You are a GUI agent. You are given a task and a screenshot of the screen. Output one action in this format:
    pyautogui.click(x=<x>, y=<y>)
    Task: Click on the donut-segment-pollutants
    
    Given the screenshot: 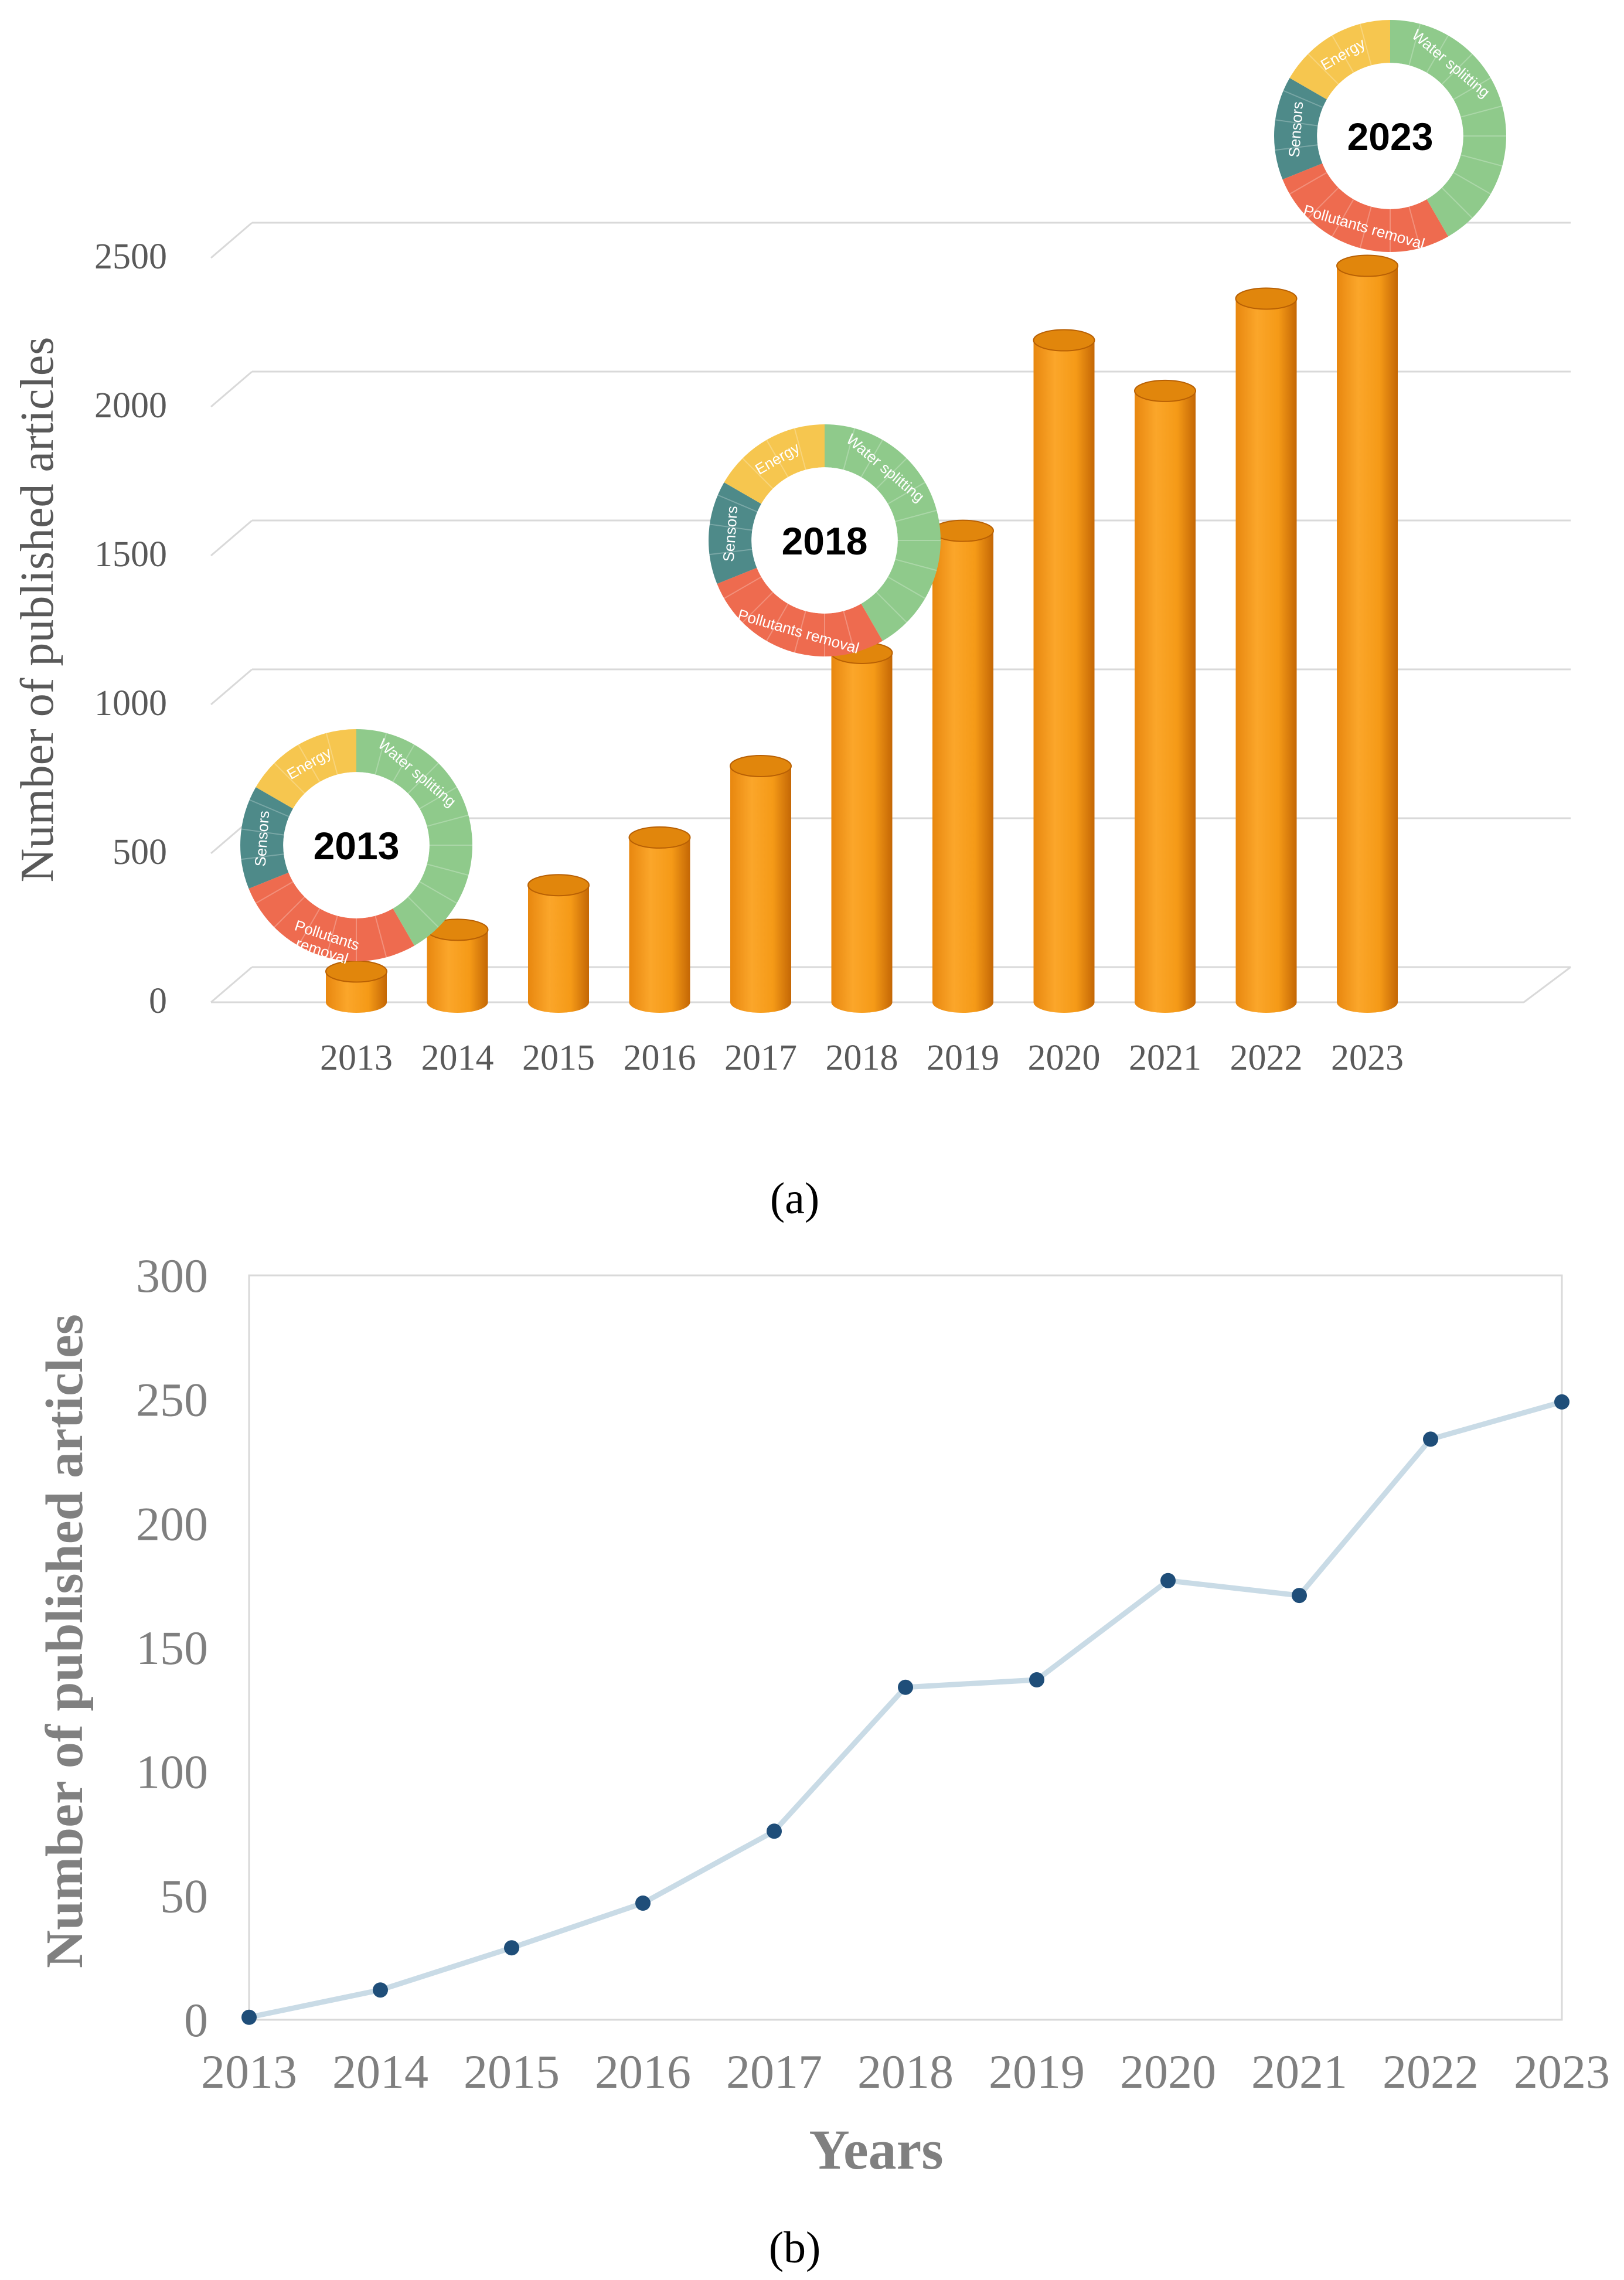 What is the action you would take?
    pyautogui.click(x=1365, y=208)
    